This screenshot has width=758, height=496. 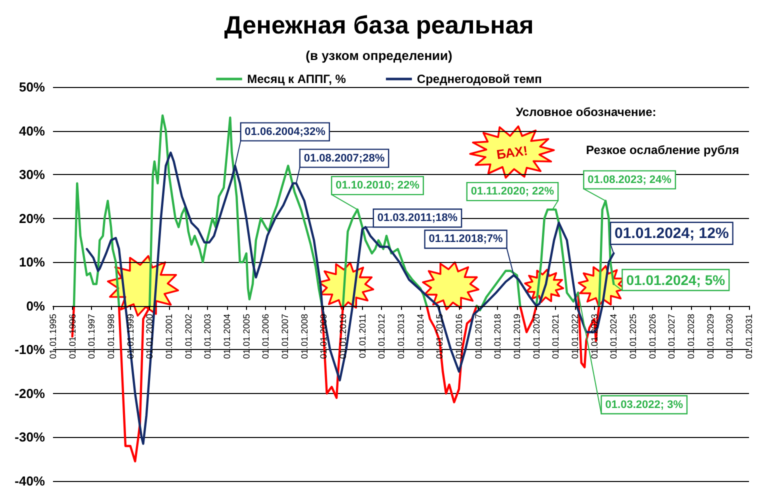 I want to click on x-tick-label: 01.01.2028, so click(x=691, y=336).